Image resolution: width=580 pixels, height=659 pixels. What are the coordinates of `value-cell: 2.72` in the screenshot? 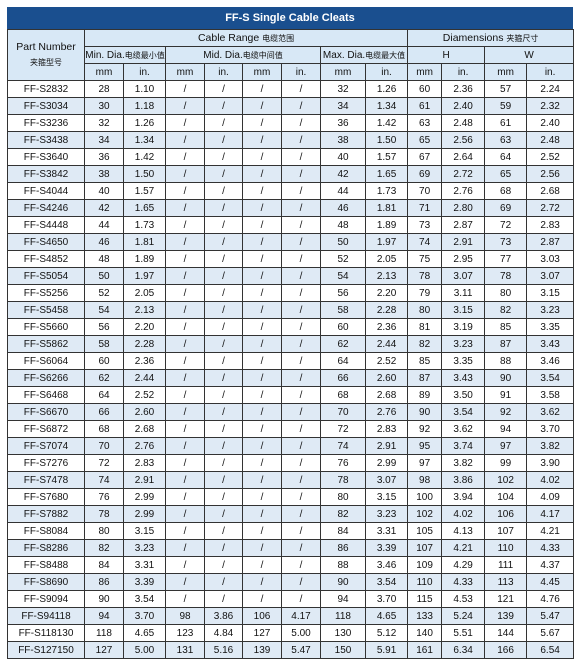 It's located at (550, 208).